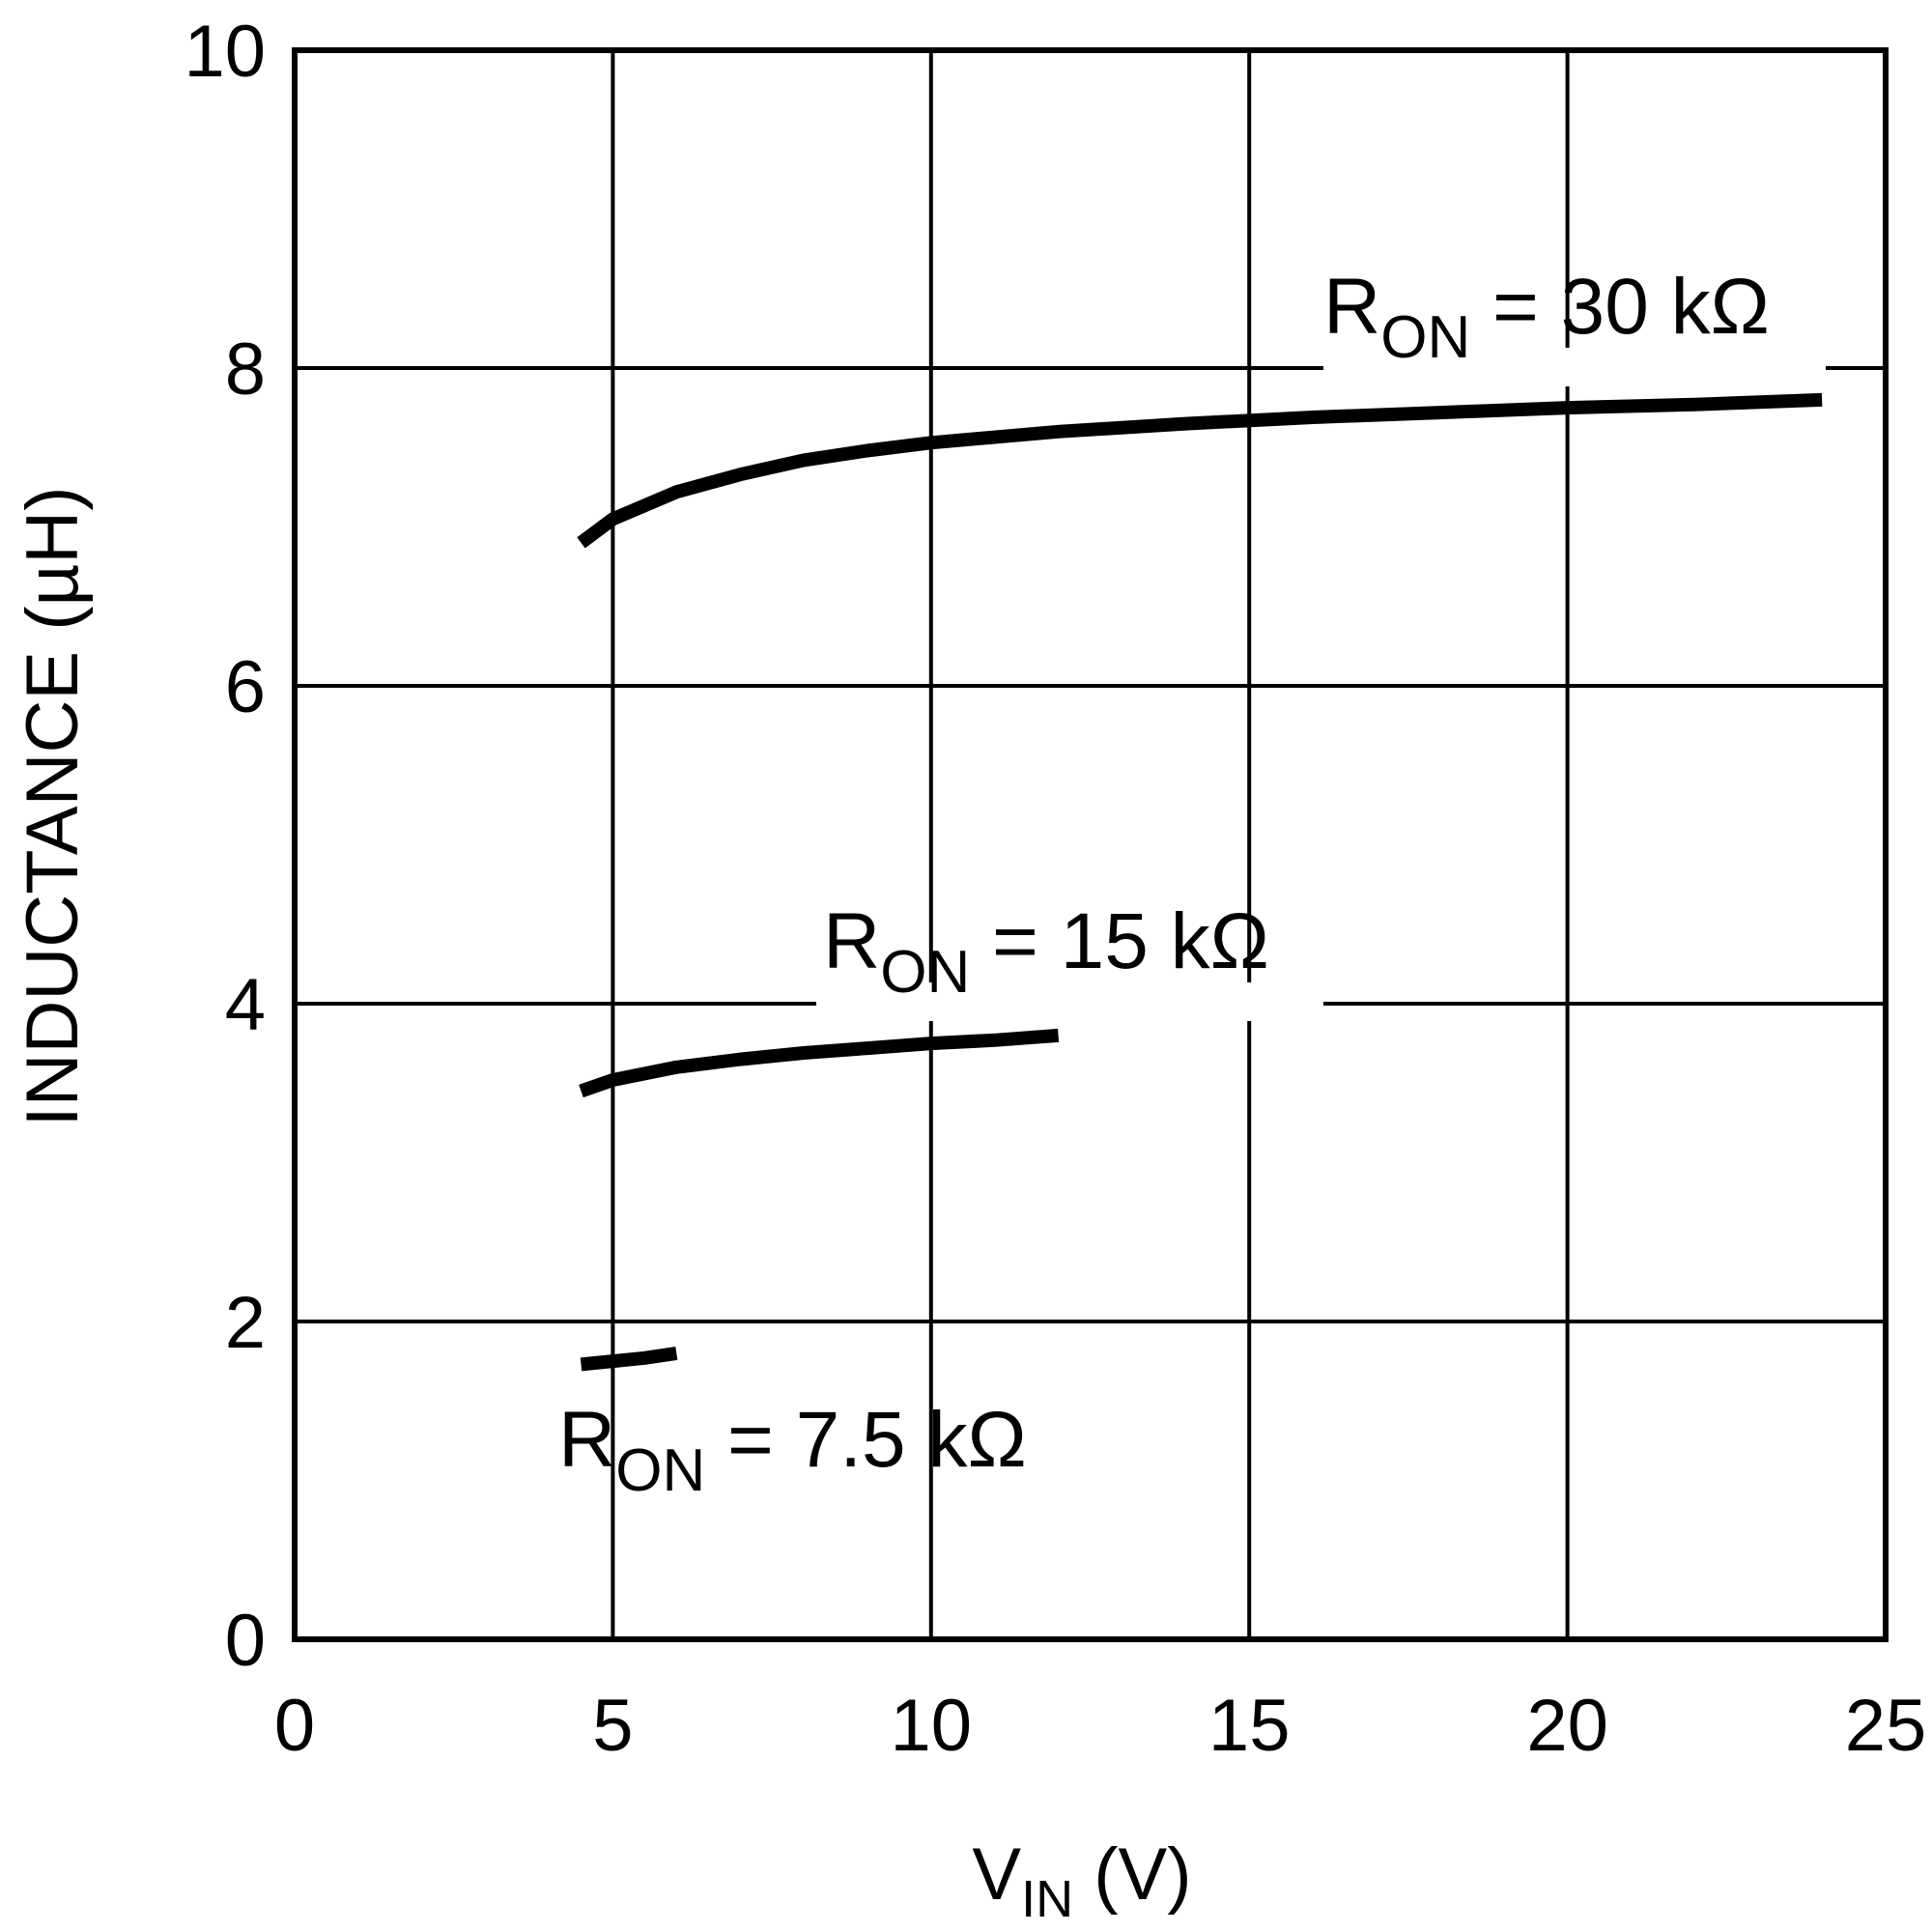 This screenshot has width=1932, height=1932. I want to click on series-label-rest: = 15 kΩ, so click(1119, 941).